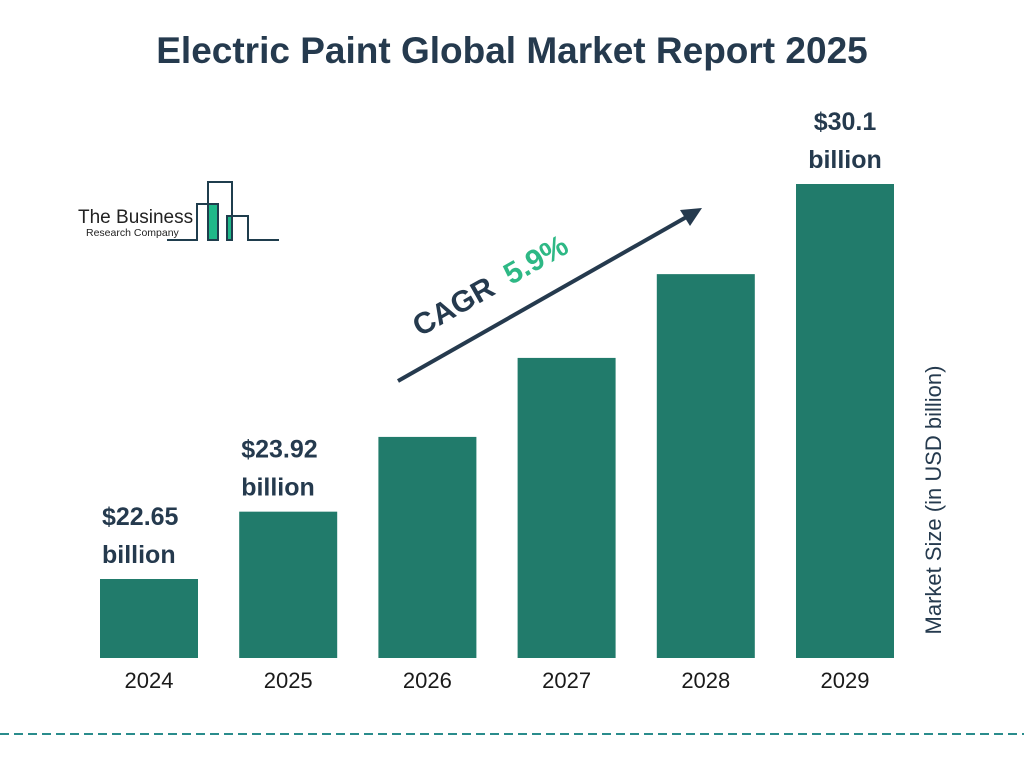  Describe the element at coordinates (933, 500) in the screenshot. I see `y-axis-label: Market Size (in USD billion)` at that location.